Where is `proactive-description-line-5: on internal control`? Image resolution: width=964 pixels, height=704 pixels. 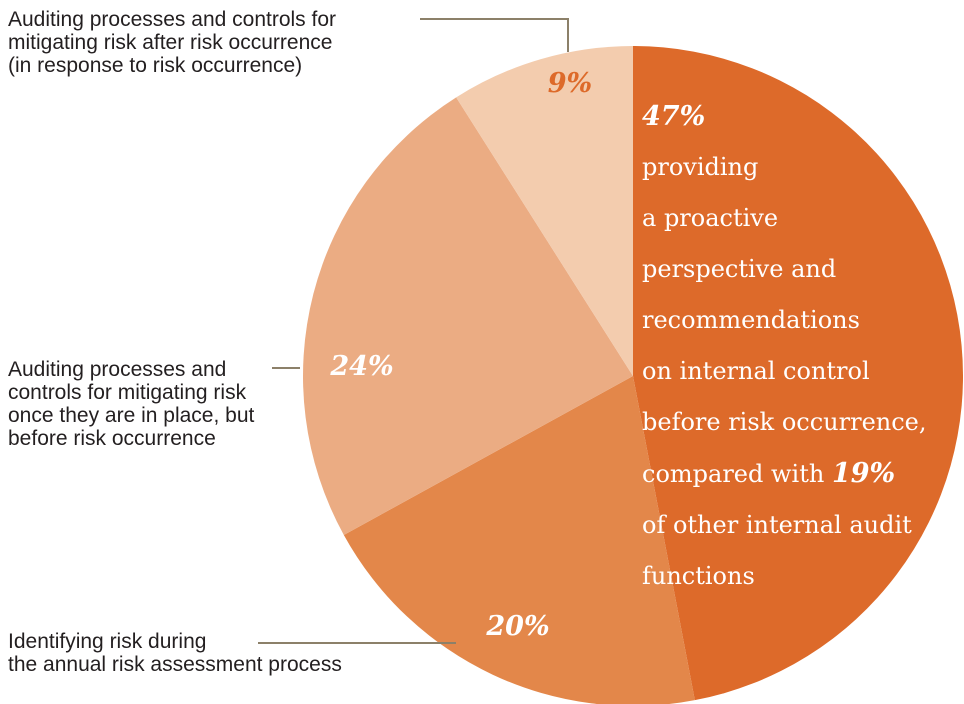
proactive-description-line-5: on internal control is located at coordinates (756, 370).